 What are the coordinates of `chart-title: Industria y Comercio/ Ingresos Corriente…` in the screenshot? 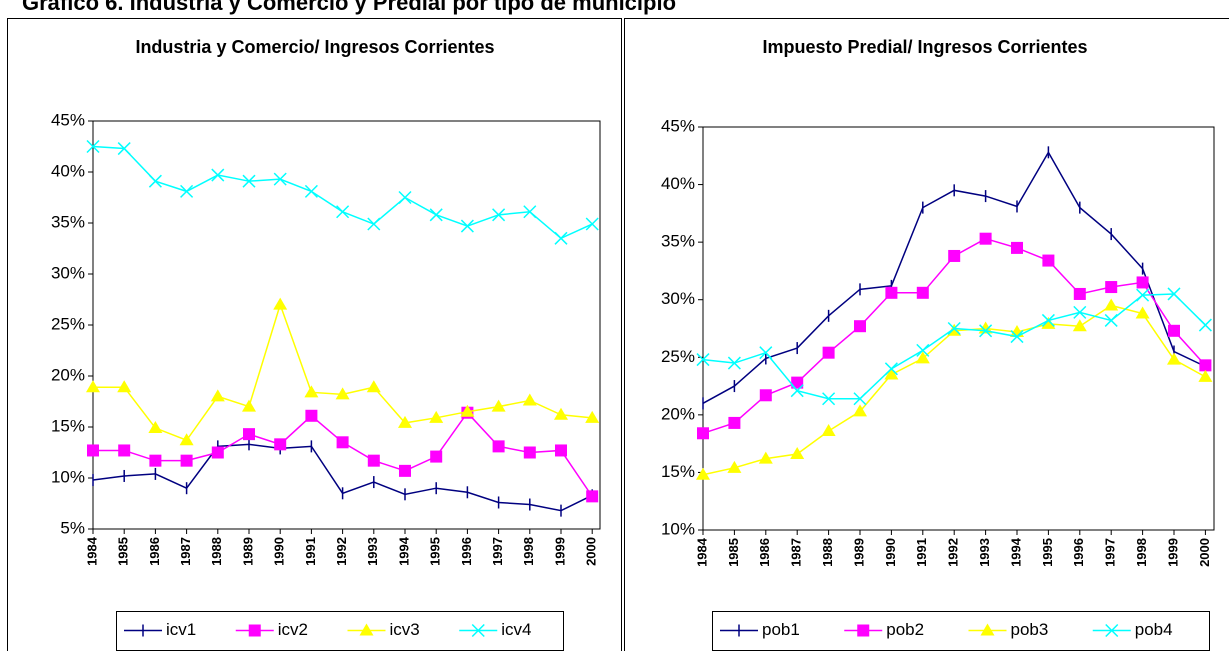 It's located at (314, 47).